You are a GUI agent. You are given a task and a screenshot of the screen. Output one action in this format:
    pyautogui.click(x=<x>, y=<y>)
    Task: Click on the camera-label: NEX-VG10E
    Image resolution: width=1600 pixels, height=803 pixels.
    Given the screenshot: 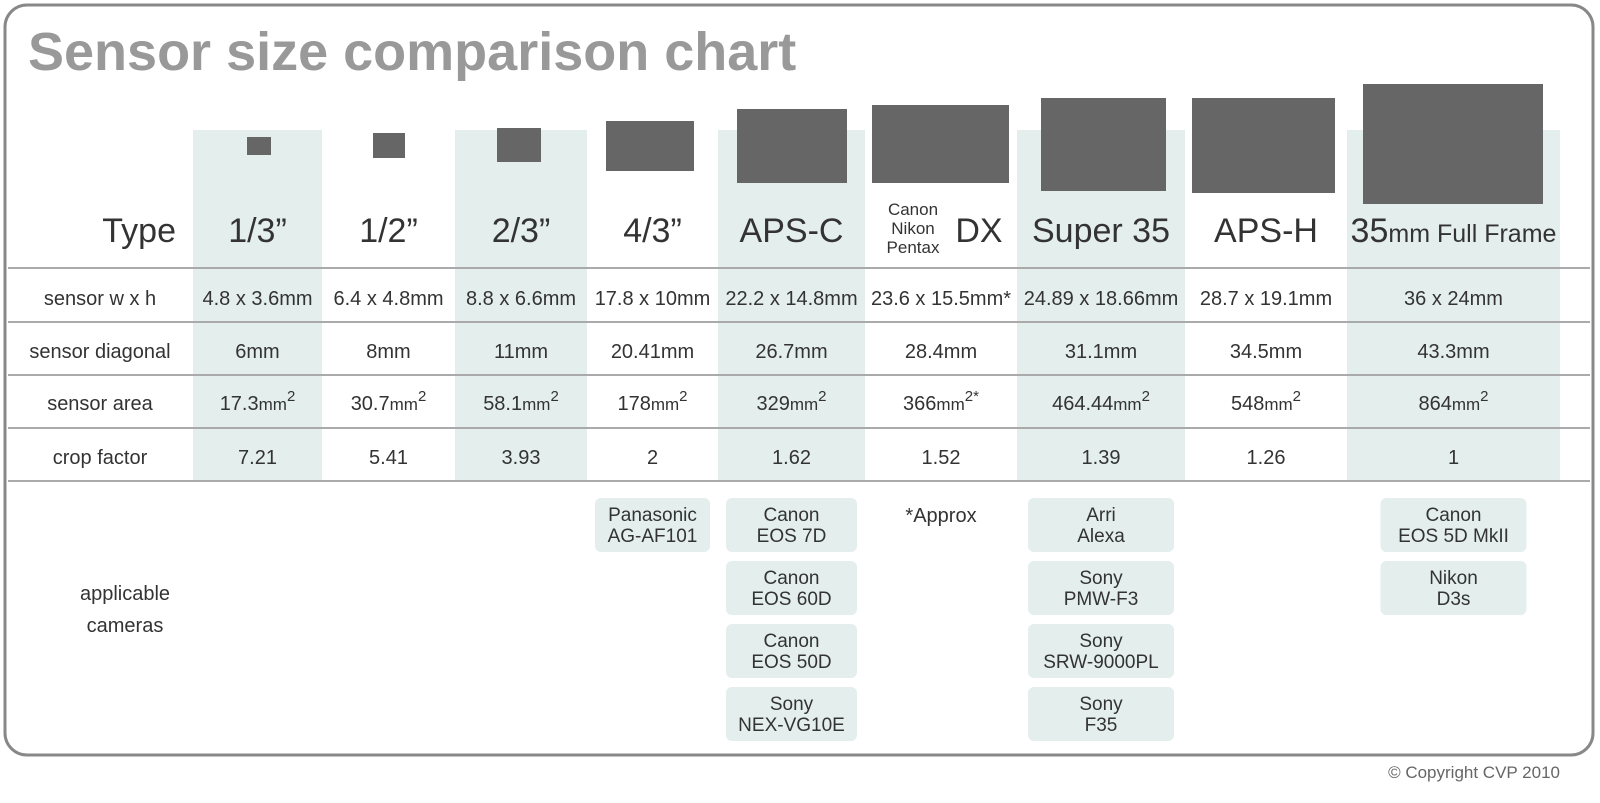 What is the action you would take?
    pyautogui.click(x=791, y=725)
    